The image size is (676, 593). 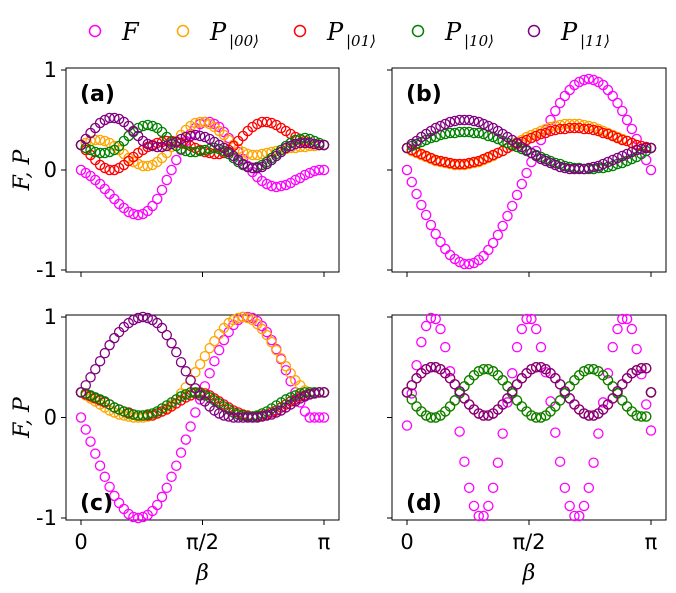 What do you see at coordinates (568, 34) in the screenshot?
I see `legend-entry-P11: P |11⟩` at bounding box center [568, 34].